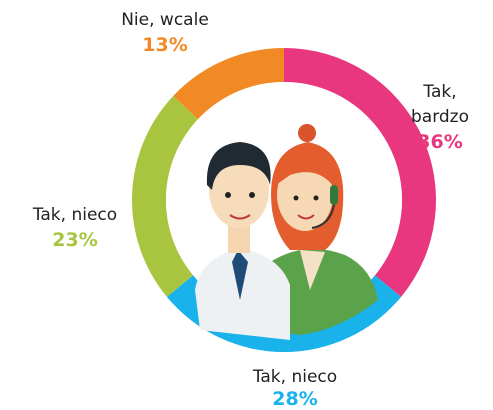  What do you see at coordinates (75, 228) in the screenshot?
I see `segment-label: Tak, nieco 23%` at bounding box center [75, 228].